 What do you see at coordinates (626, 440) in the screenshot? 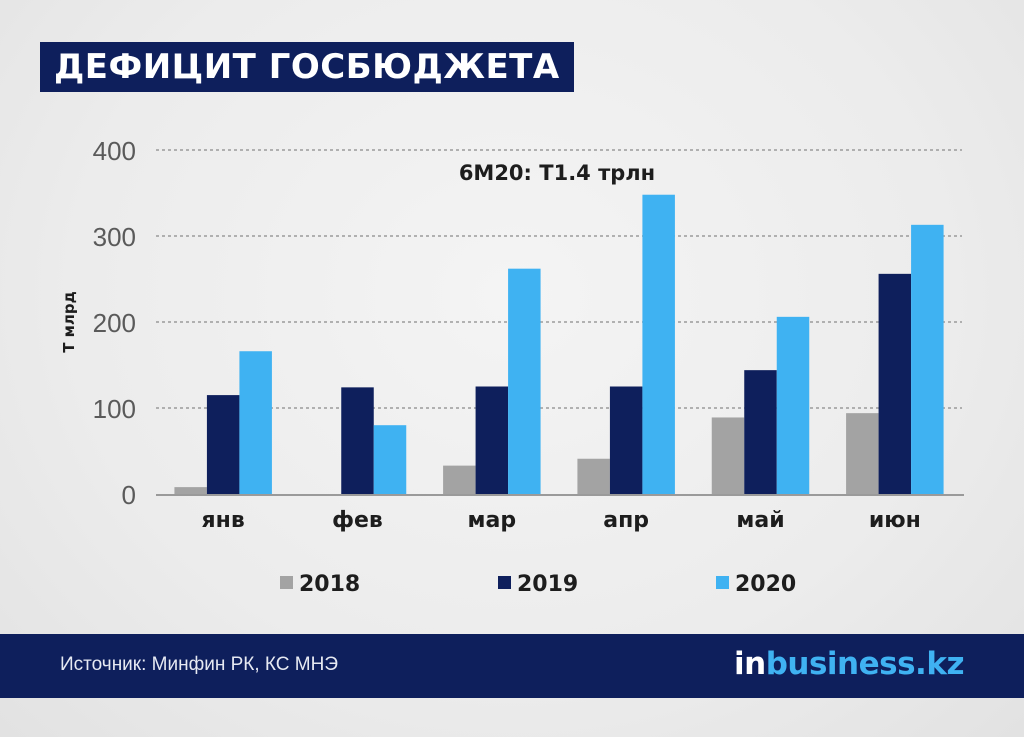
I see `bar-2019-апр` at bounding box center [626, 440].